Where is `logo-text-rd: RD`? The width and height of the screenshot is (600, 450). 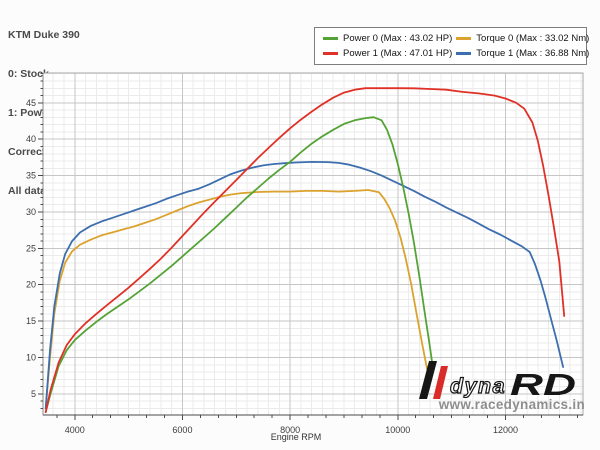 logo-text-rd: RD is located at coordinates (543, 384).